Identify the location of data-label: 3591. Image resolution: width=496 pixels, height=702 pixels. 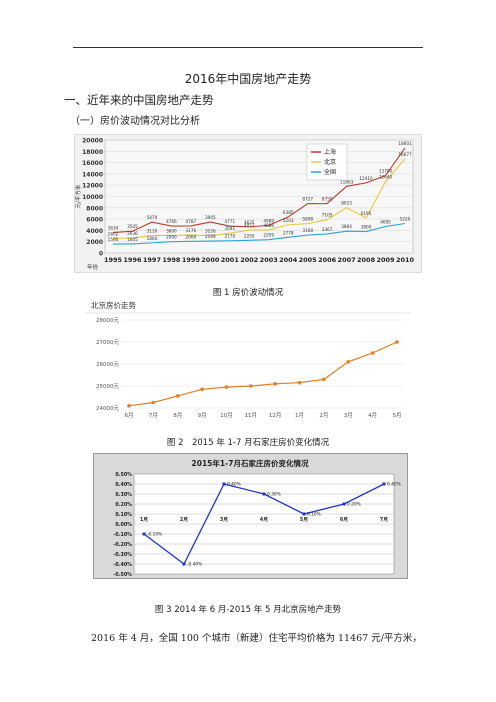
(229, 228).